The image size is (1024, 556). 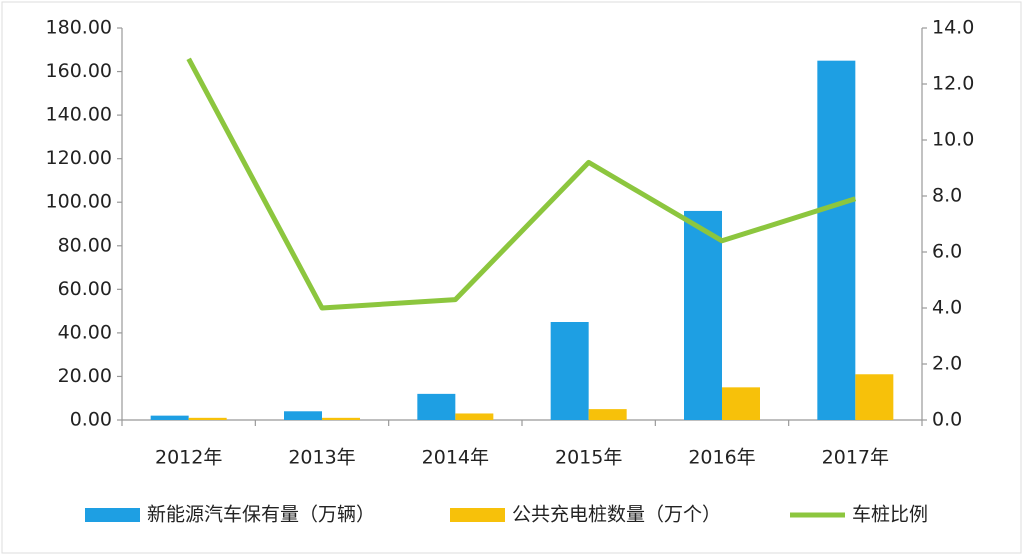 What do you see at coordinates (947, 308) in the screenshot?
I see `y2-tick-label: 4.0` at bounding box center [947, 308].